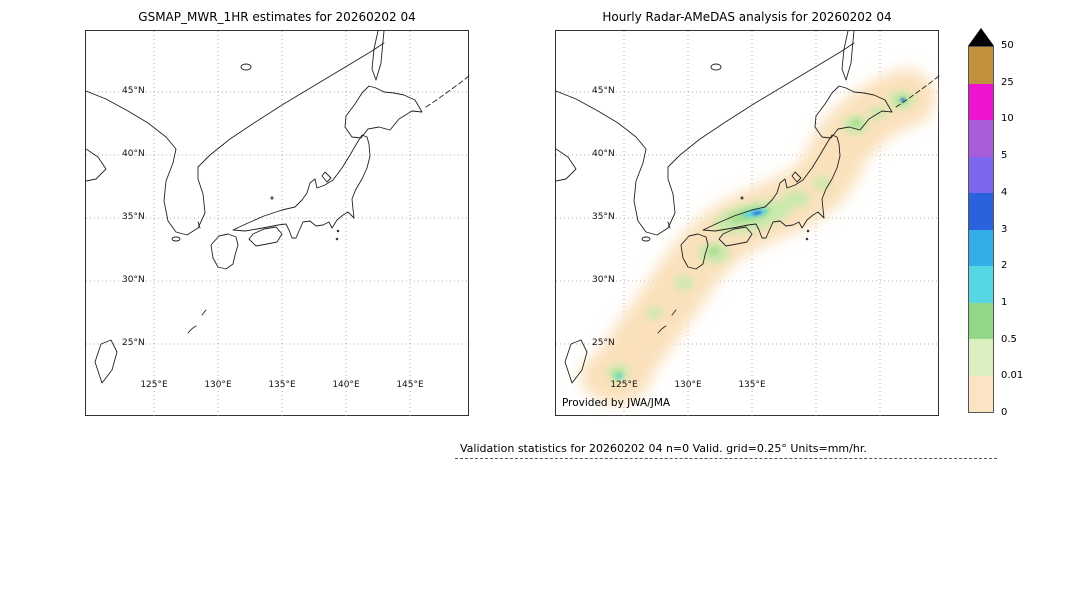  Describe the element at coordinates (1004, 412) in the screenshot. I see `colorbar-tick-label: 0` at that location.